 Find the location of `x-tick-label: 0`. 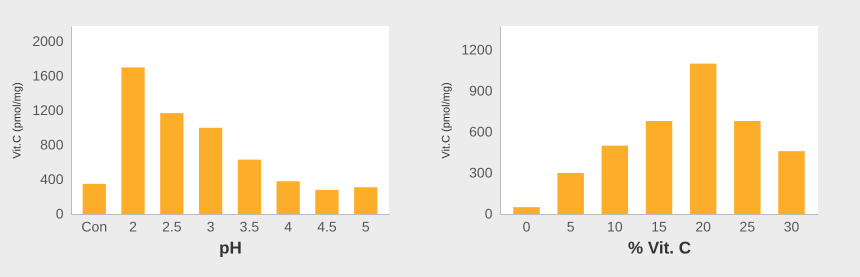

x-tick-label: 0 is located at coordinates (526, 226).